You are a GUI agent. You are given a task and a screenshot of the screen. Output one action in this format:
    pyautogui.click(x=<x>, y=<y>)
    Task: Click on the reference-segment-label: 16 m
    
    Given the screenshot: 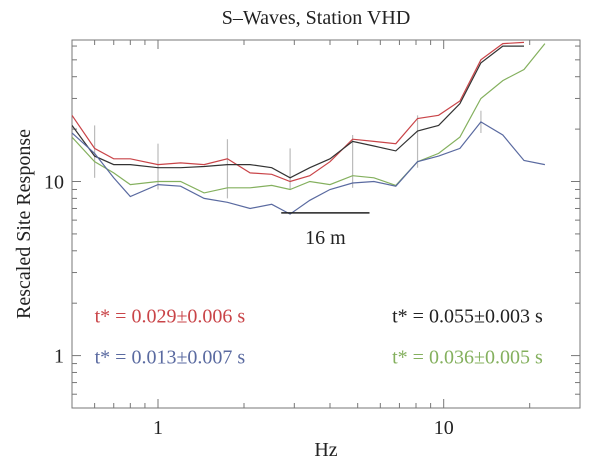 What is the action you would take?
    pyautogui.click(x=325, y=238)
    